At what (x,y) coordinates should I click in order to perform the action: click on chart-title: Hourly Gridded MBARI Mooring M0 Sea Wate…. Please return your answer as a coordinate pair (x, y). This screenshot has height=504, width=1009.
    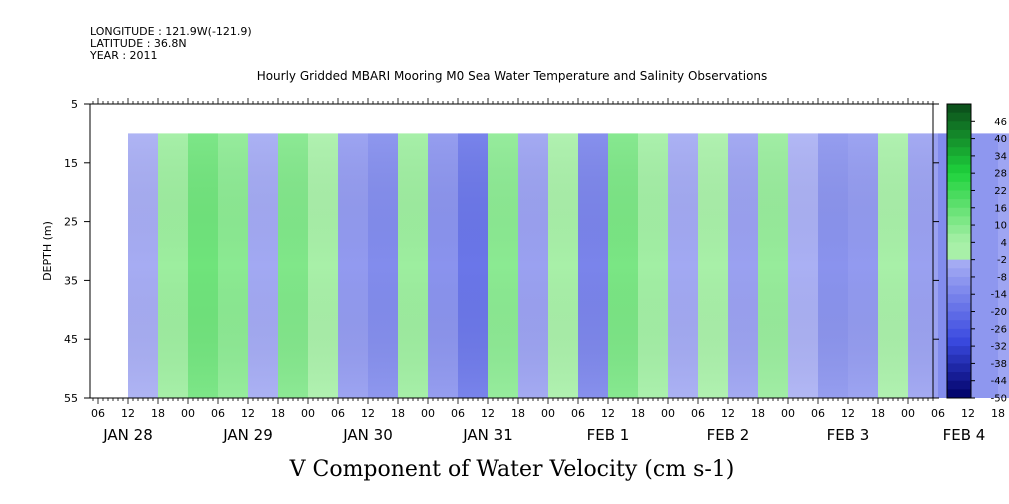
    Looking at the image, I should click on (512, 76).